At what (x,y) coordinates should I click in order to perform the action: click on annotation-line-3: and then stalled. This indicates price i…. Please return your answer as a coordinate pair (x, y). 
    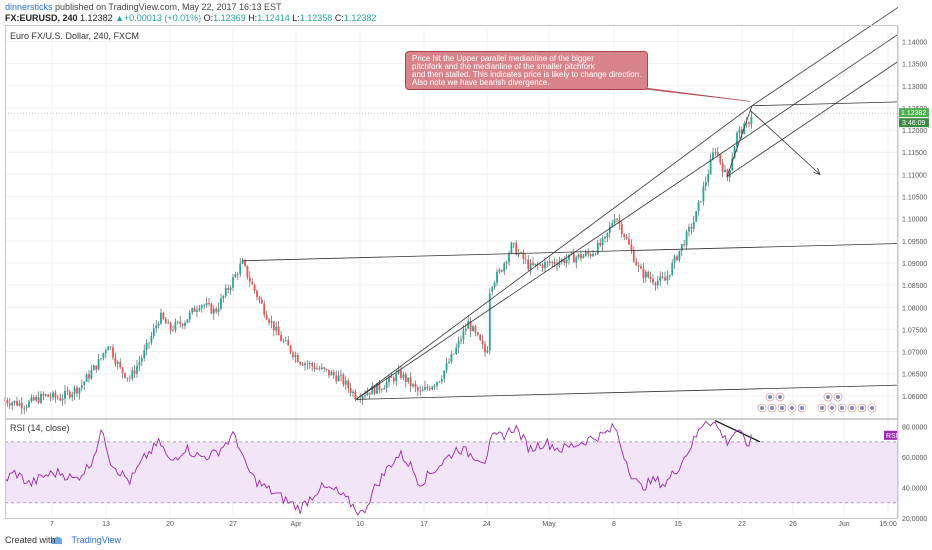
    Looking at the image, I should click on (526, 75).